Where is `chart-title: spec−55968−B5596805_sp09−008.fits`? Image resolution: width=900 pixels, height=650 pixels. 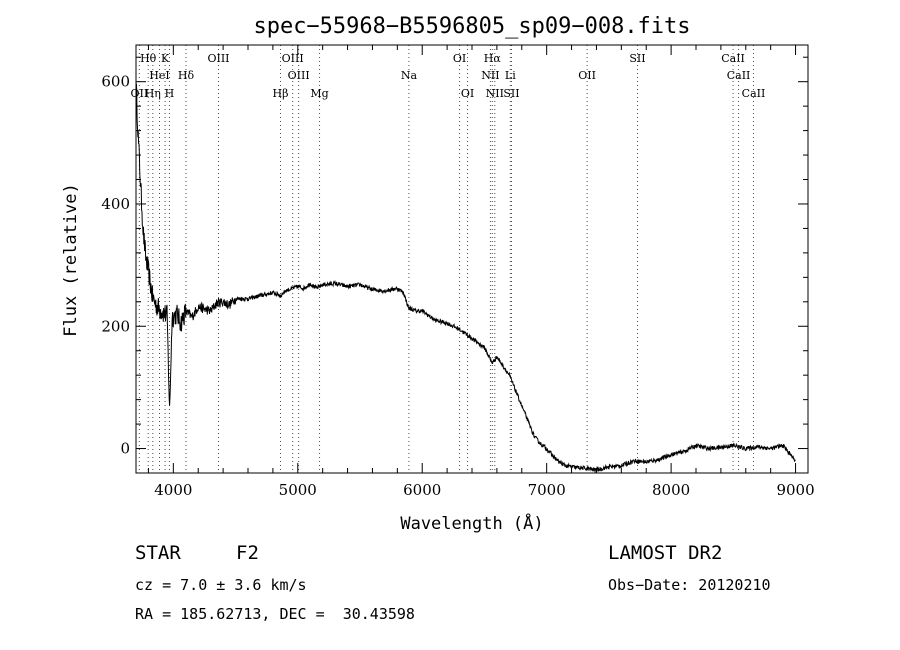 chart-title: spec−55968−B5596805_sp09−008.fits is located at coordinates (471, 26).